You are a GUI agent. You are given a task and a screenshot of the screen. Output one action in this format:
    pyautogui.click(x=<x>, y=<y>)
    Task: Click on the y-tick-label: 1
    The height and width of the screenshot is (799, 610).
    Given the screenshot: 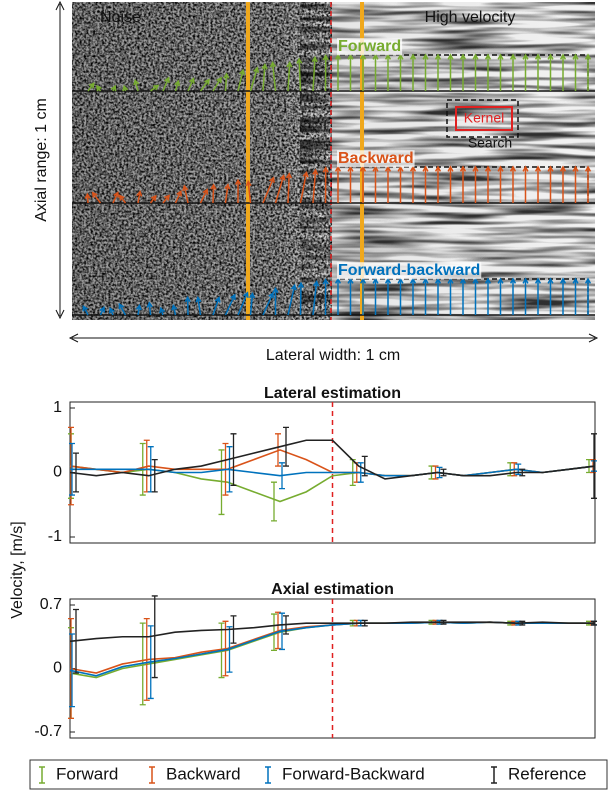 What is the action you would take?
    pyautogui.click(x=57, y=407)
    